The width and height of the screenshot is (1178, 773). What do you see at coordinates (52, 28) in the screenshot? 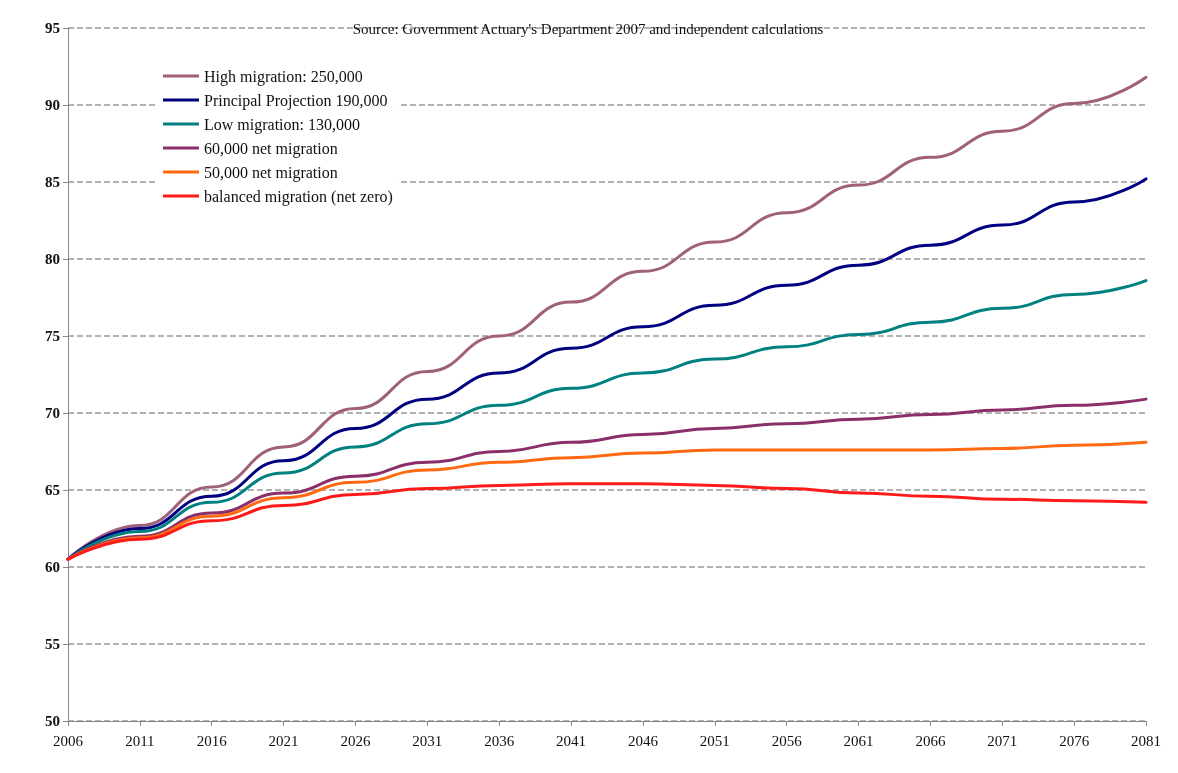
I see `y-tick-label: 95` at bounding box center [52, 28].